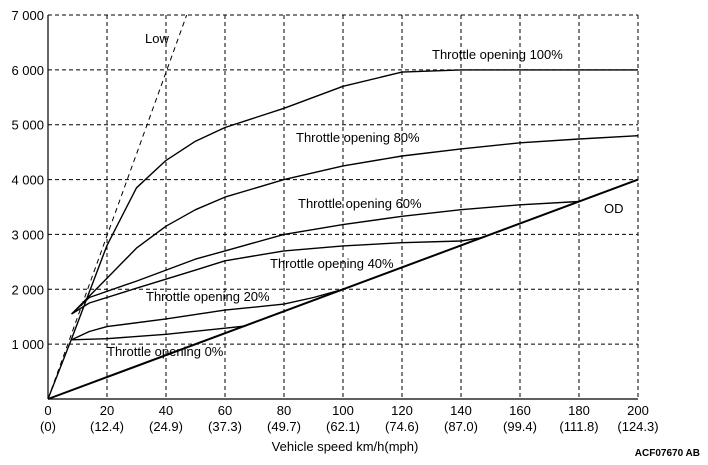 Image resolution: width=708 pixels, height=465 pixels. What do you see at coordinates (343, 426) in the screenshot?
I see `x-tick-sublabel-100: (62.1)` at bounding box center [343, 426].